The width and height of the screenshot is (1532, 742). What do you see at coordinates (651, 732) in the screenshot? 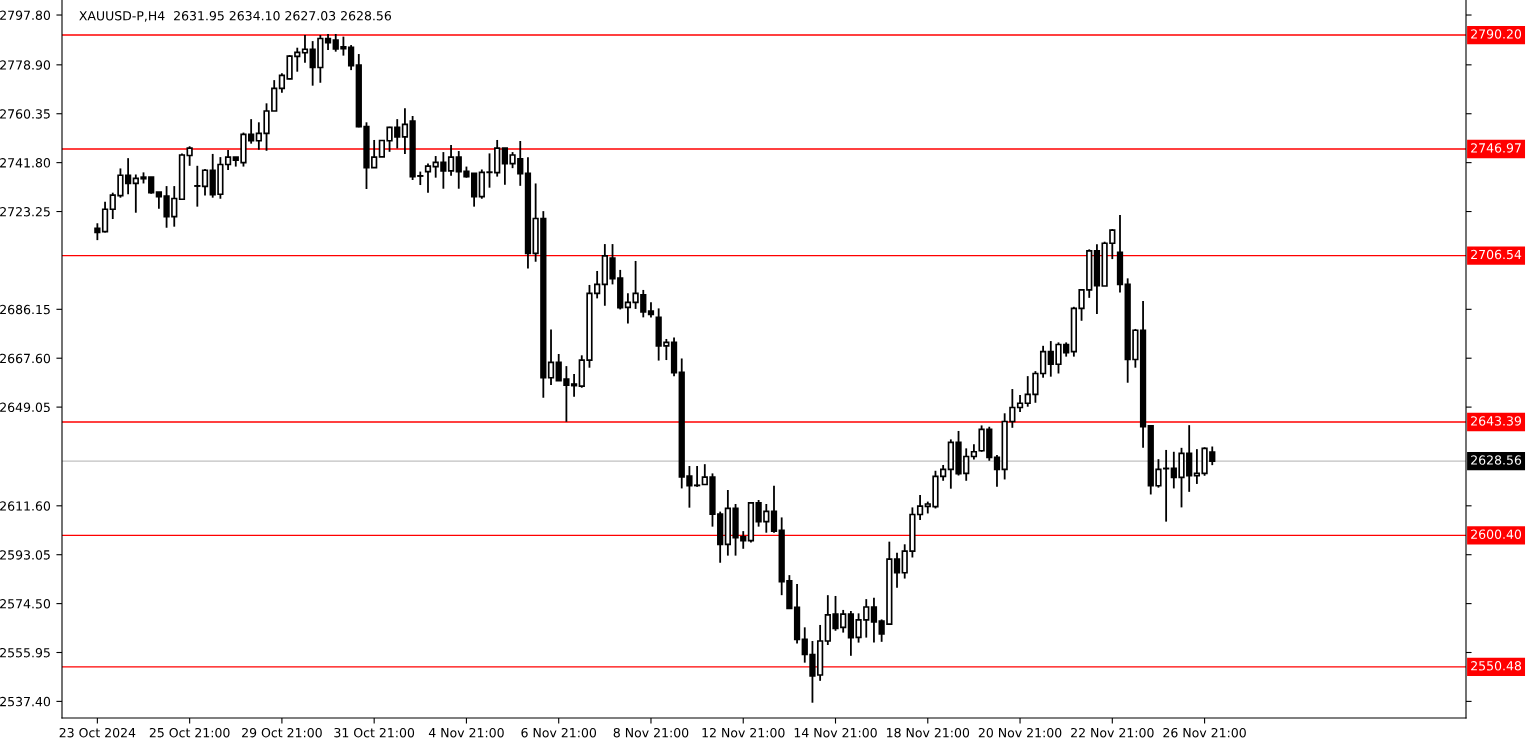
I see `x-tick-label: 8 Nov 21:00` at bounding box center [651, 732].